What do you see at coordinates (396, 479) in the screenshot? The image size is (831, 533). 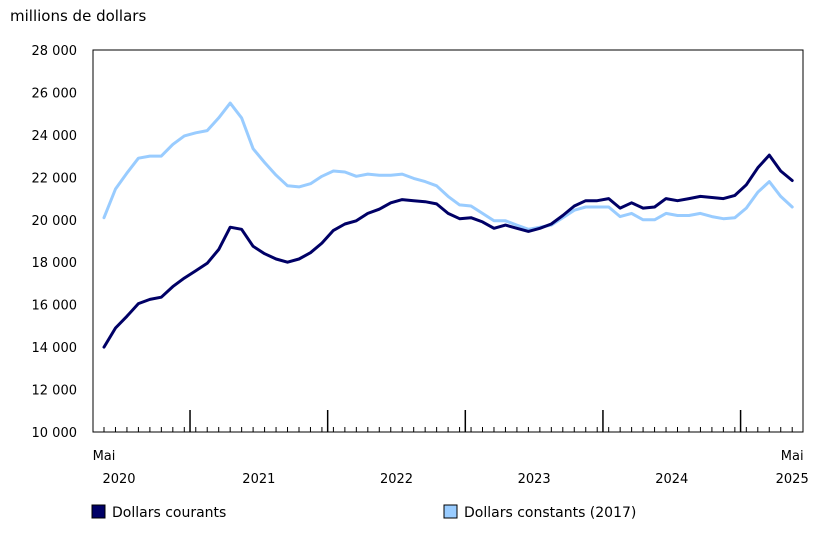 I see `x-year-label: 2022` at bounding box center [396, 479].